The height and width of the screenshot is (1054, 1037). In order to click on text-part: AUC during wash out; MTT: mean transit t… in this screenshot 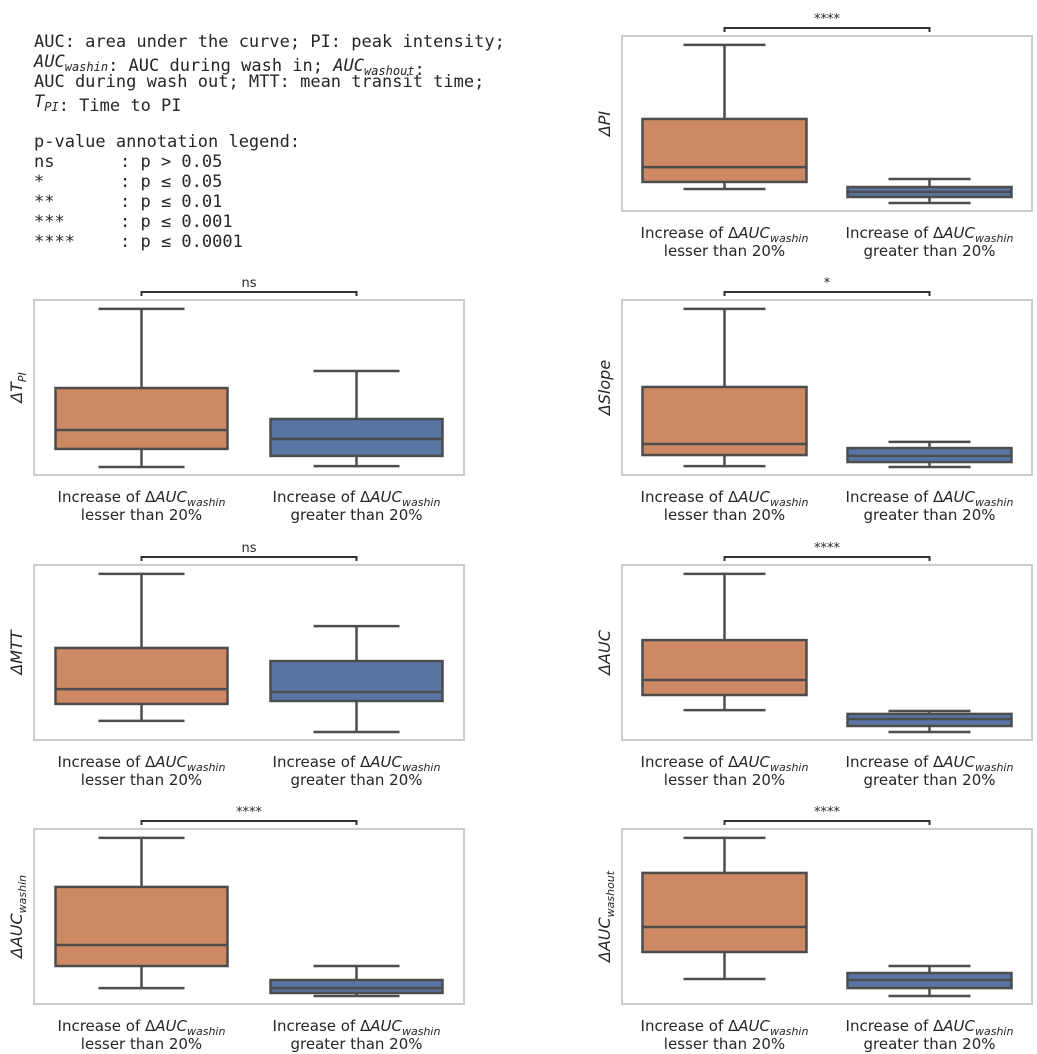, I will do `click(259, 82)`.